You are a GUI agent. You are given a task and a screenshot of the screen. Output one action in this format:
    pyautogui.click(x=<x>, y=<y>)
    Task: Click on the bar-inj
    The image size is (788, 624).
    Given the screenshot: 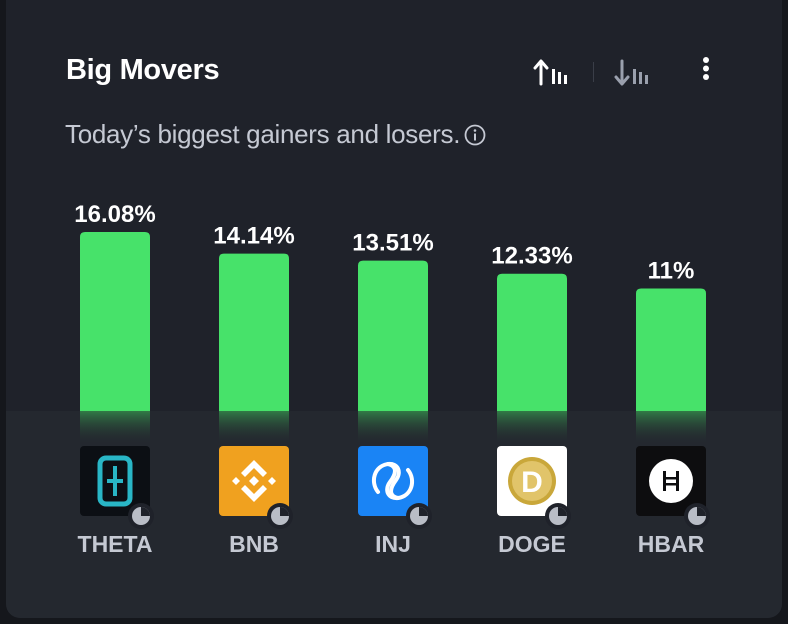 What is the action you would take?
    pyautogui.click(x=393, y=335)
    